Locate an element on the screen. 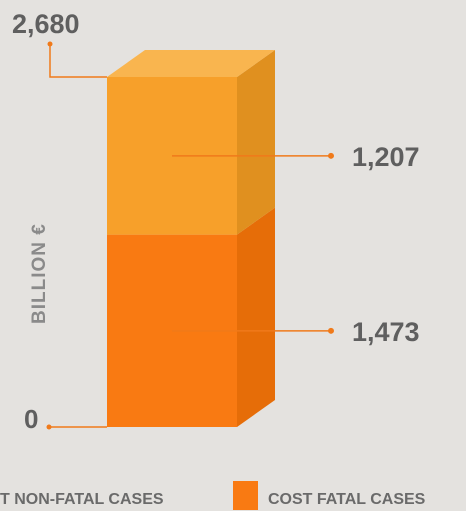 This screenshot has height=511, width=466. total-label: 2,680 is located at coordinates (46, 24).